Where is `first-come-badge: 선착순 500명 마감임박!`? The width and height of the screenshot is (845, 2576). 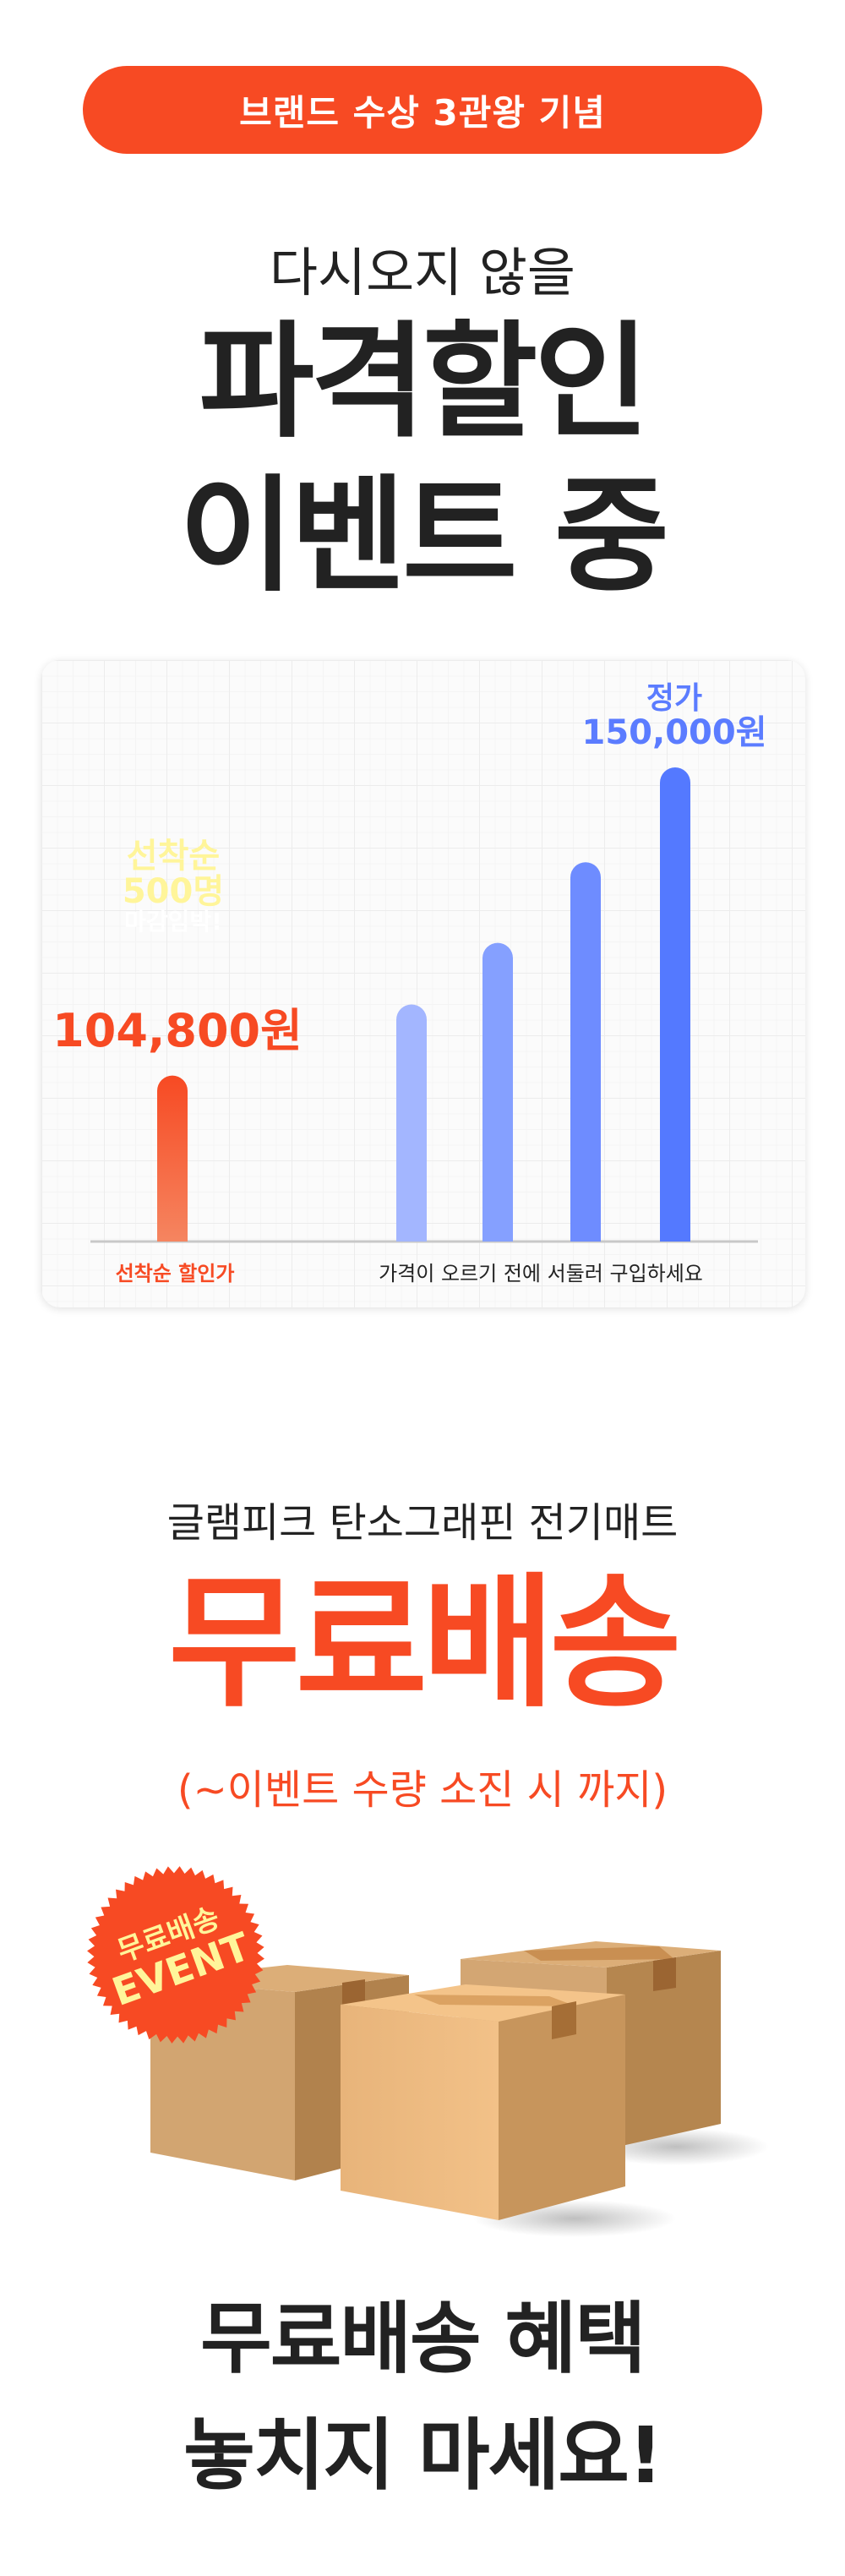
first-come-badge: 선착순 500명 마감임박! is located at coordinates (173, 887).